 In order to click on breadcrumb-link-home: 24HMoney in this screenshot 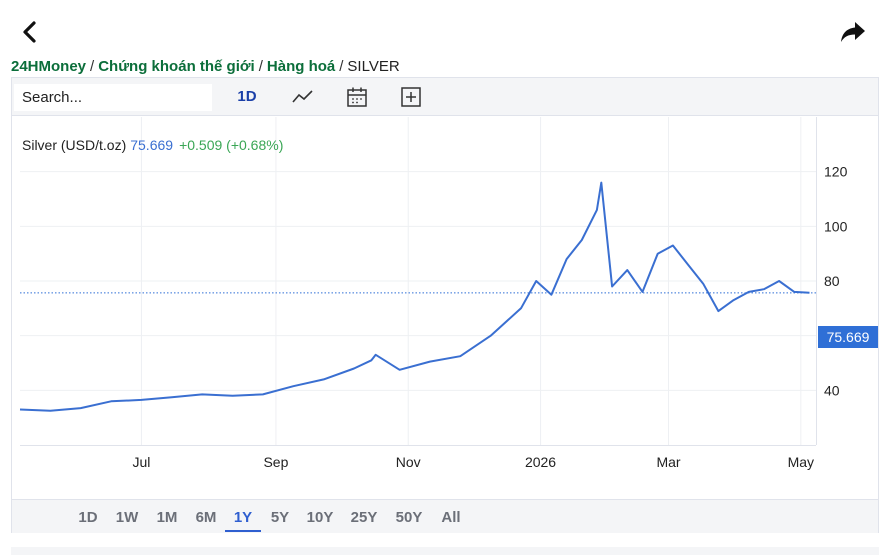, I will do `click(49, 66)`.